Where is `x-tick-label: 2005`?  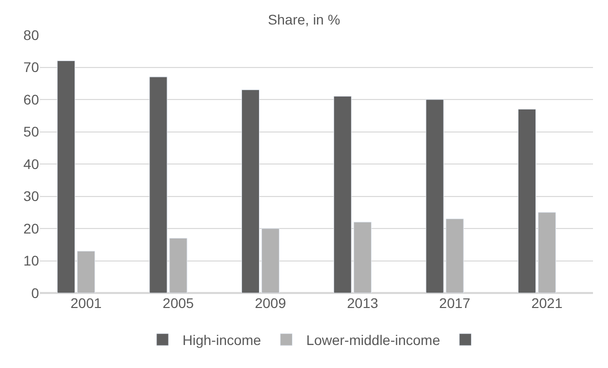
x-tick-label: 2005 is located at coordinates (178, 303).